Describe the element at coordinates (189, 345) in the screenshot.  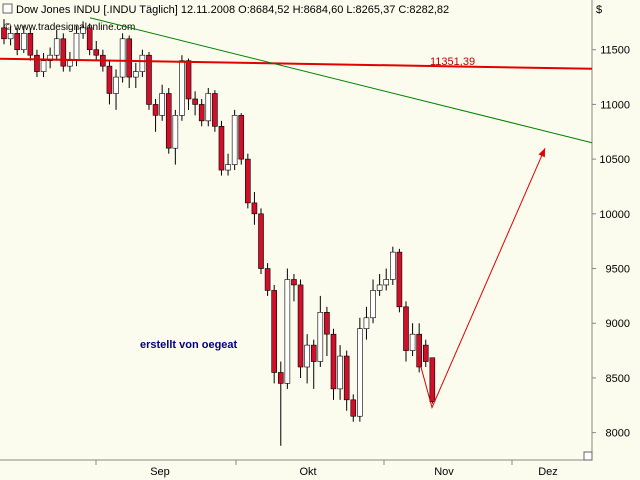
I see `annotation: erstellt von oegeat` at that location.